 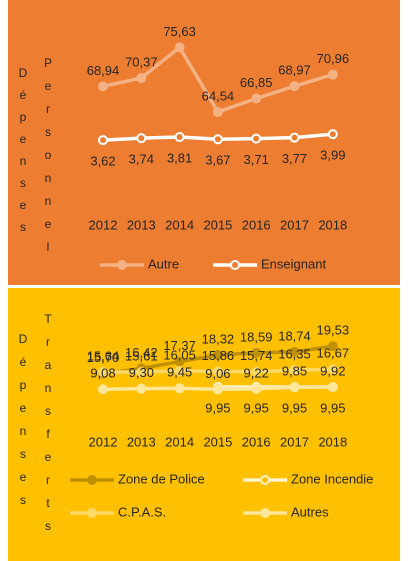 I want to click on data-label: 15,70, so click(x=103, y=357).